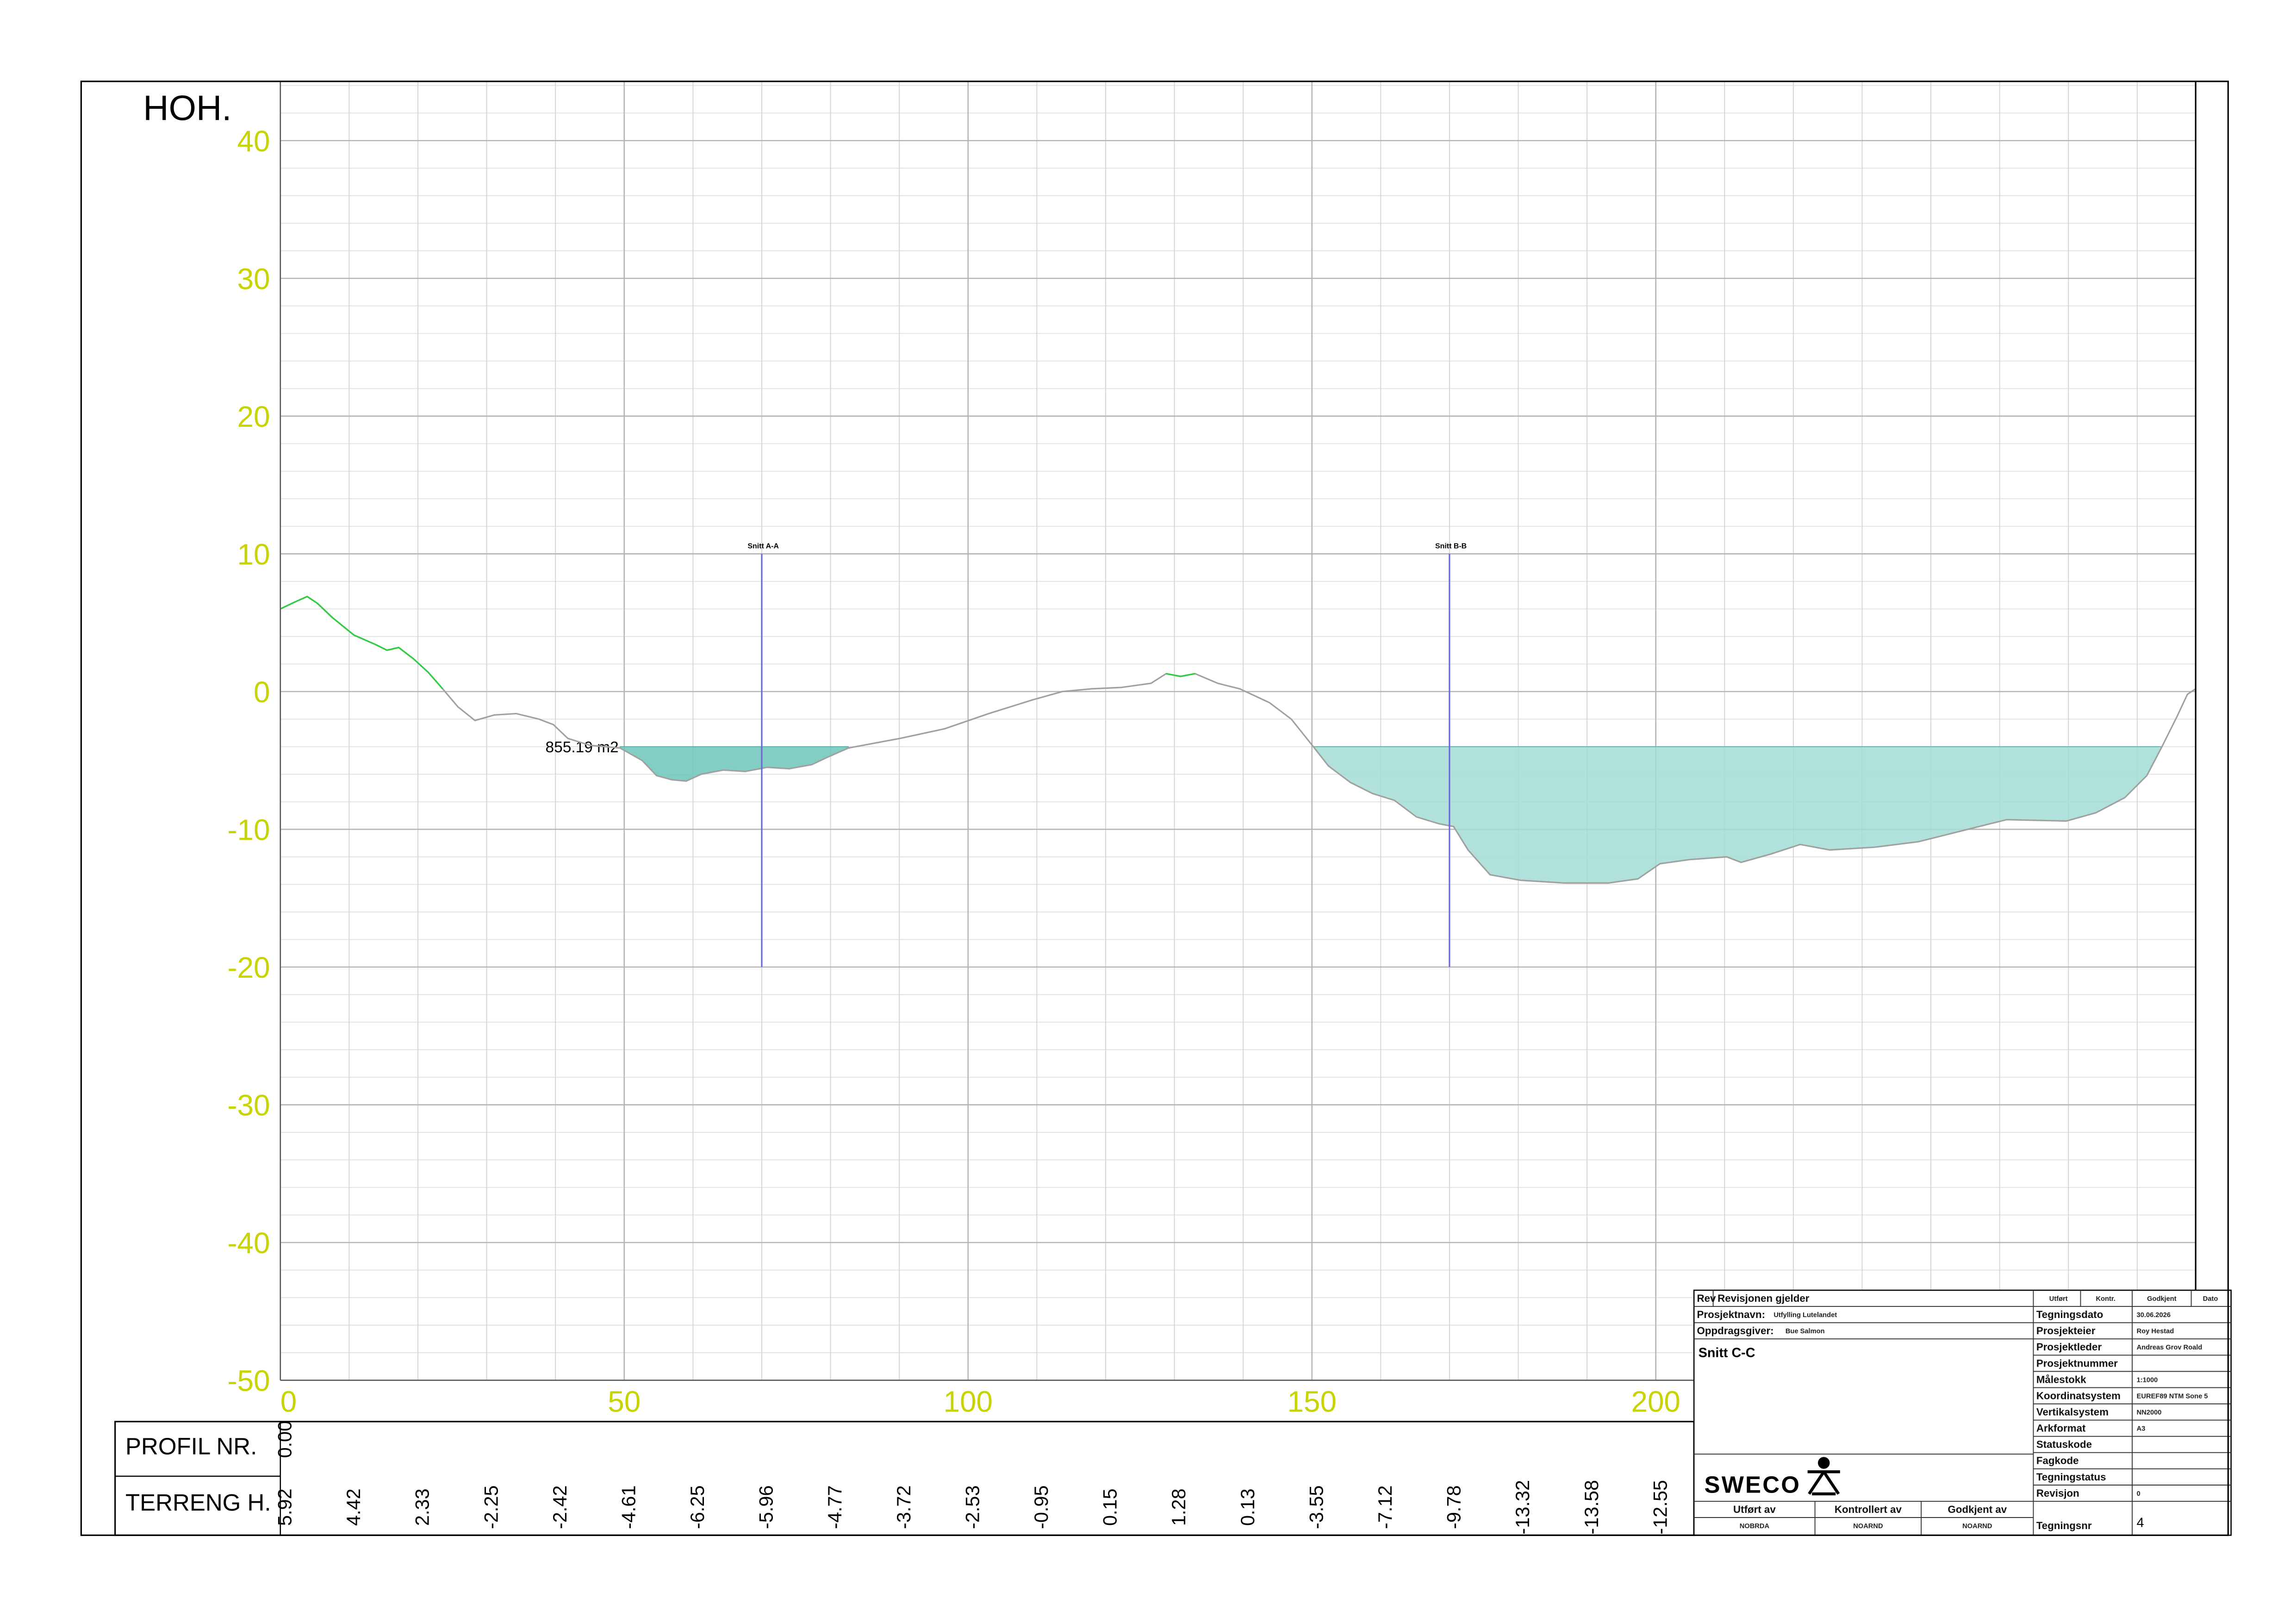 Image resolution: width=2296 pixels, height=1624 pixels. Describe the element at coordinates (1385, 1507) in the screenshot. I see `terrain-height: -7.12` at that location.